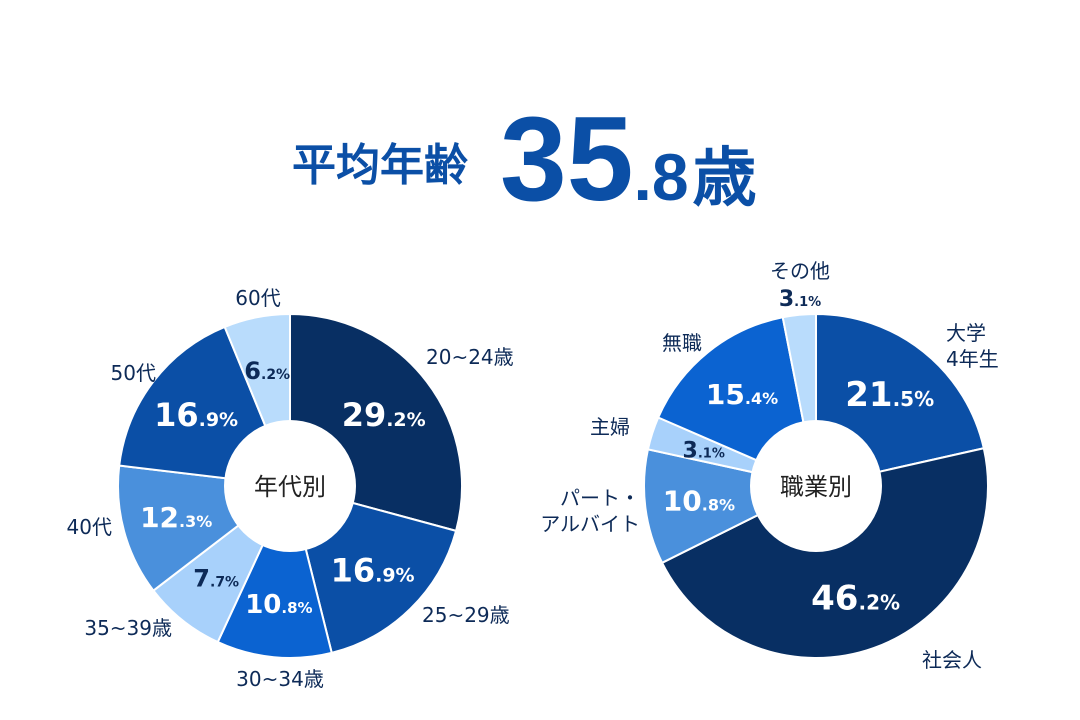 The image size is (1080, 720). I want to click on age-value-int-1: 29, so click(364, 415).